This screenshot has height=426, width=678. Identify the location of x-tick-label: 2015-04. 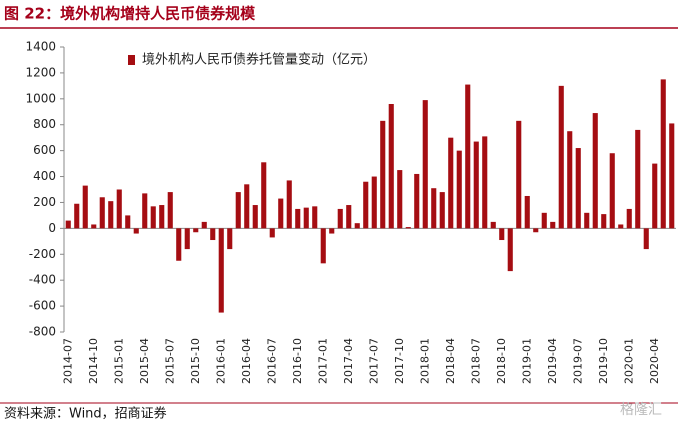
(144, 361).